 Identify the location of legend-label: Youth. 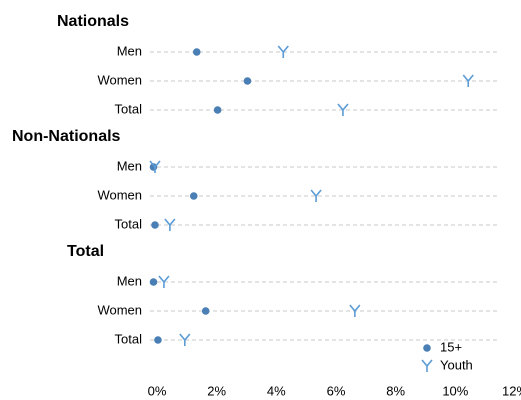
(456, 364).